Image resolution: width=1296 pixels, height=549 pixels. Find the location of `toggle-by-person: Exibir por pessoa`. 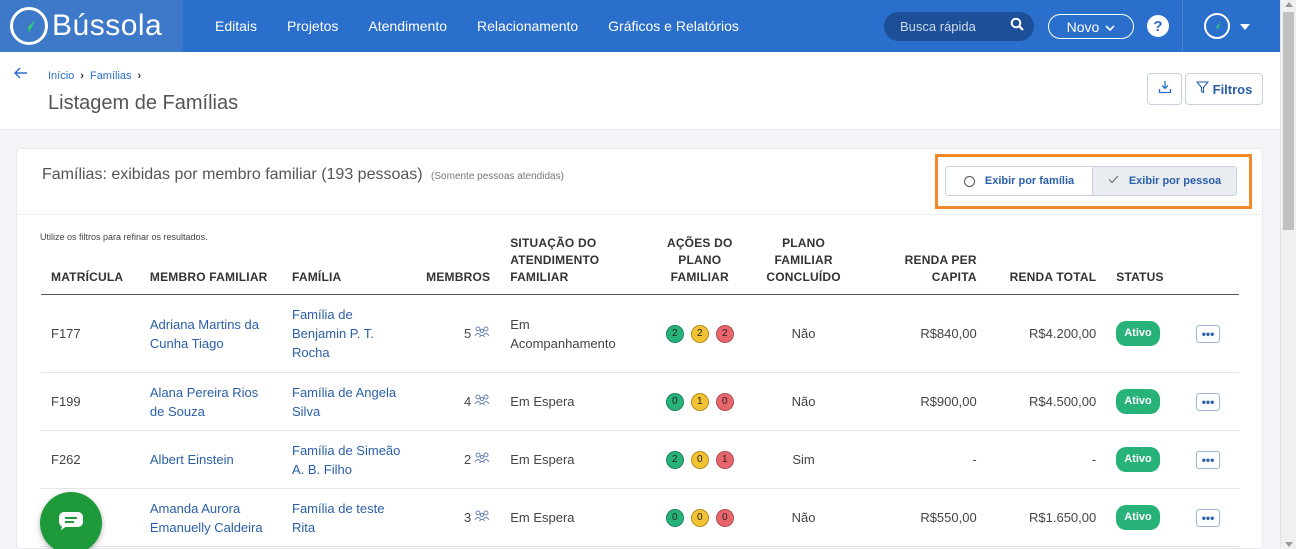

toggle-by-person: Exibir por pessoa is located at coordinates (1164, 181).